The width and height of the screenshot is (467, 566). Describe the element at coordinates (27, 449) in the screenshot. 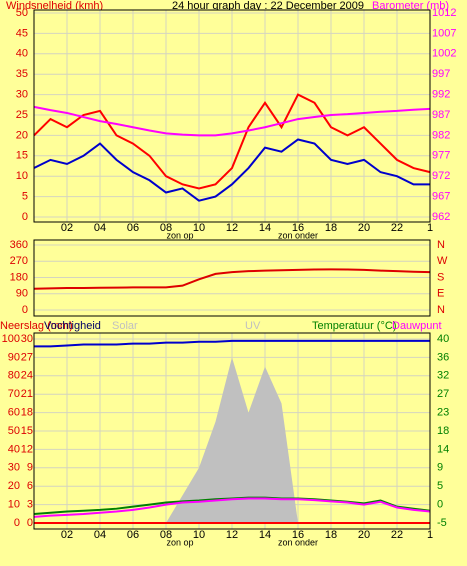

I see `y-tick-label: 12` at that location.